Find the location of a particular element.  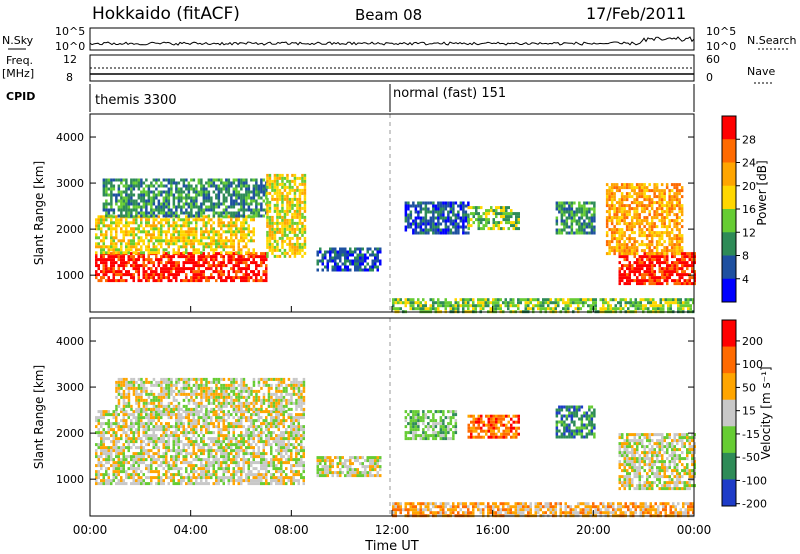

nave-tick-high: 60 is located at coordinates (713, 59).